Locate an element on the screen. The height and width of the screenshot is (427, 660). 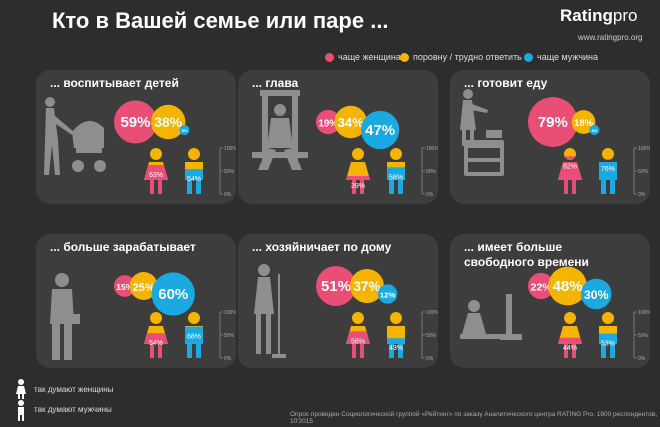
man-figure-icon is located at coordinates (21, 410).